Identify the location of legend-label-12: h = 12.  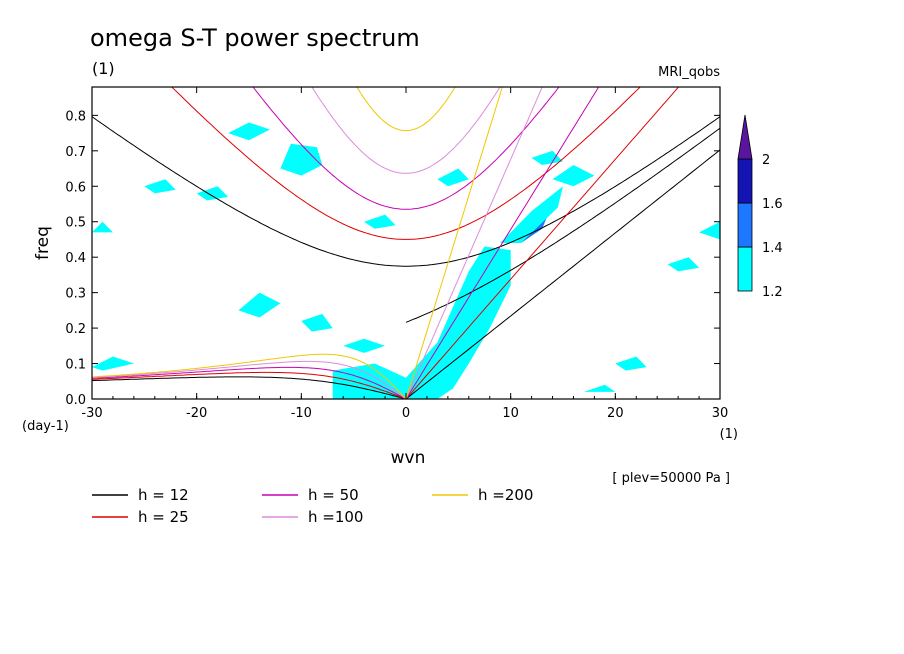
(163, 495).